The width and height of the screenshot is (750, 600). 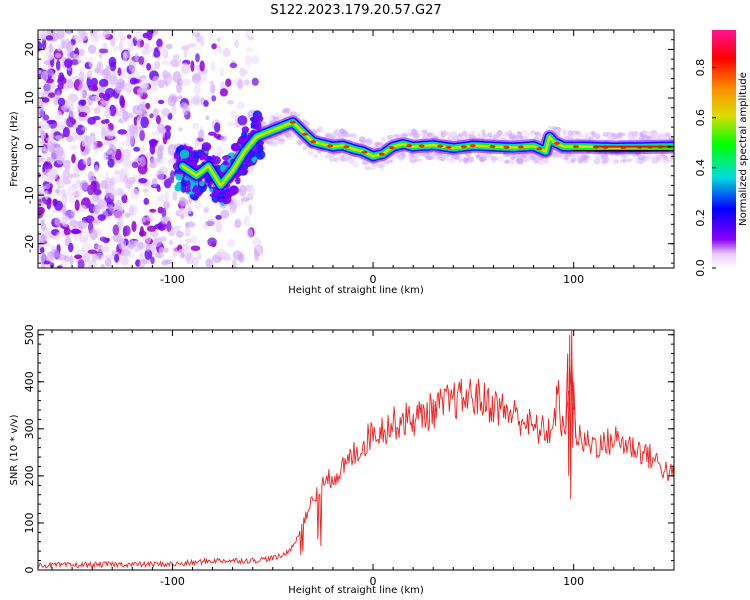 I want to click on snr-xtick-label: 100, so click(x=573, y=581).